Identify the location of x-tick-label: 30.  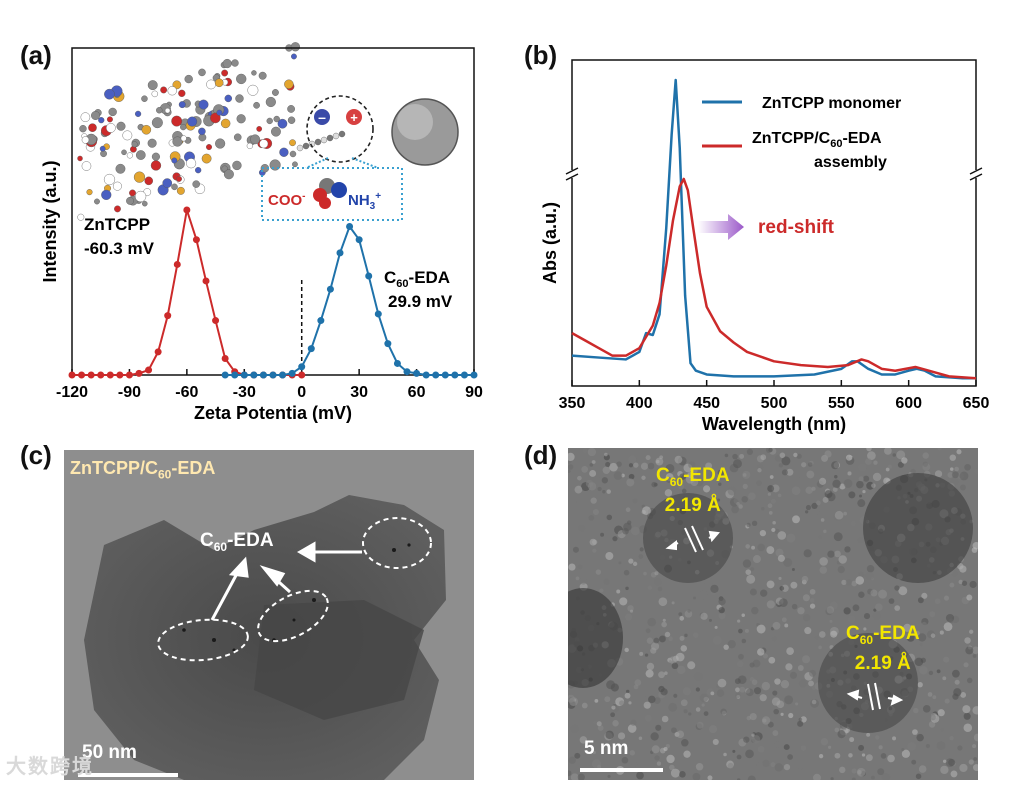
(359, 392).